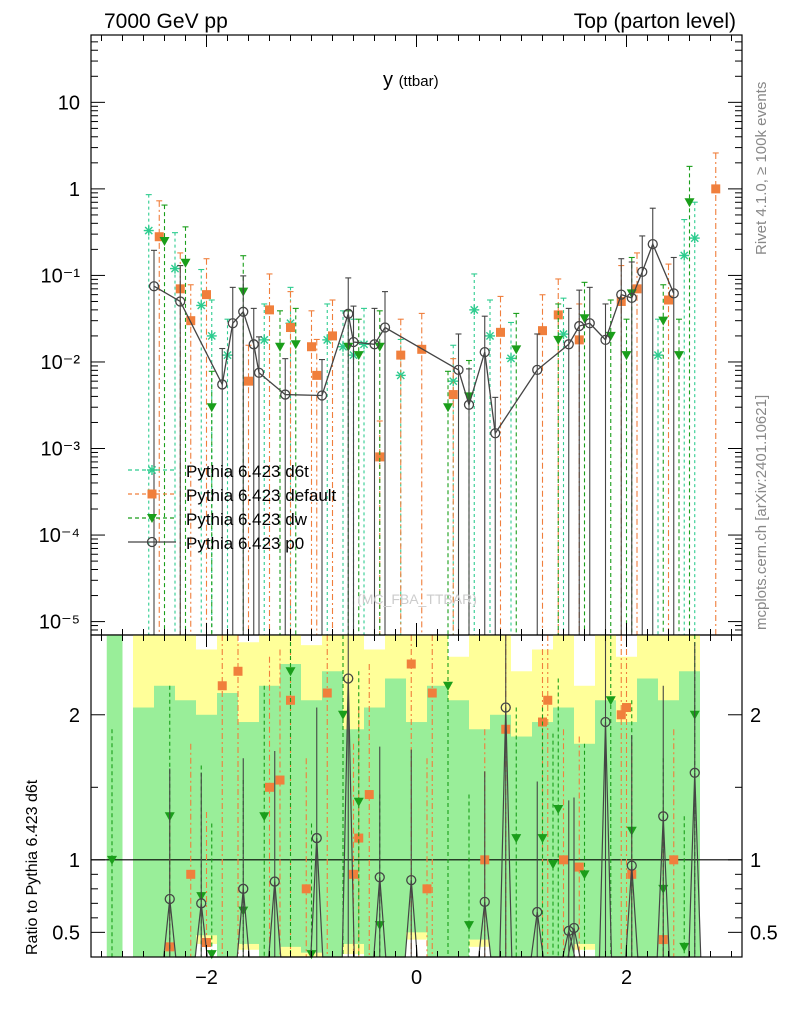  What do you see at coordinates (59, 536) in the screenshot?
I see `y-tick-label: 10⁻⁴` at bounding box center [59, 536].